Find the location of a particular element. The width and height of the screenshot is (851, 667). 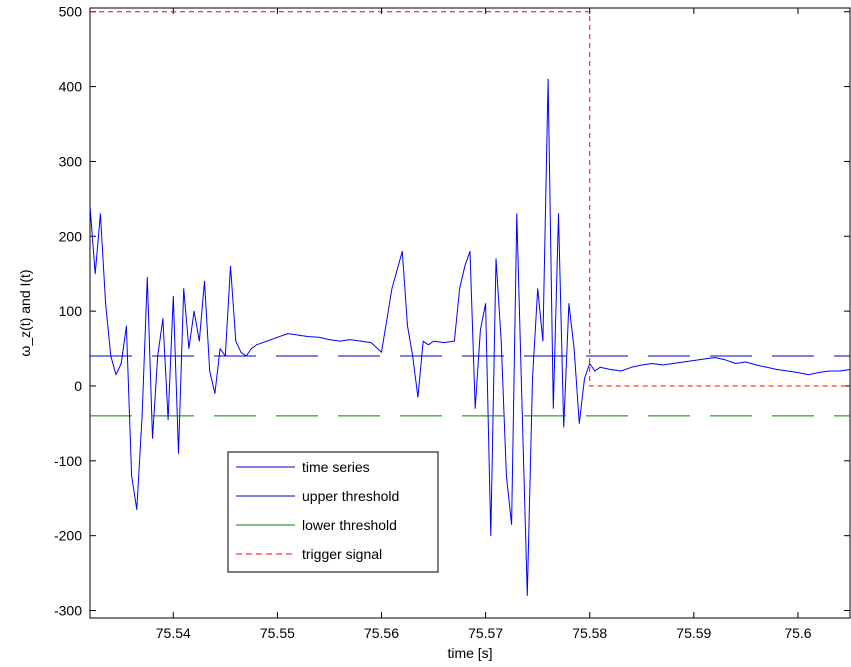

y-tick-label: -100 is located at coordinates (68, 461).